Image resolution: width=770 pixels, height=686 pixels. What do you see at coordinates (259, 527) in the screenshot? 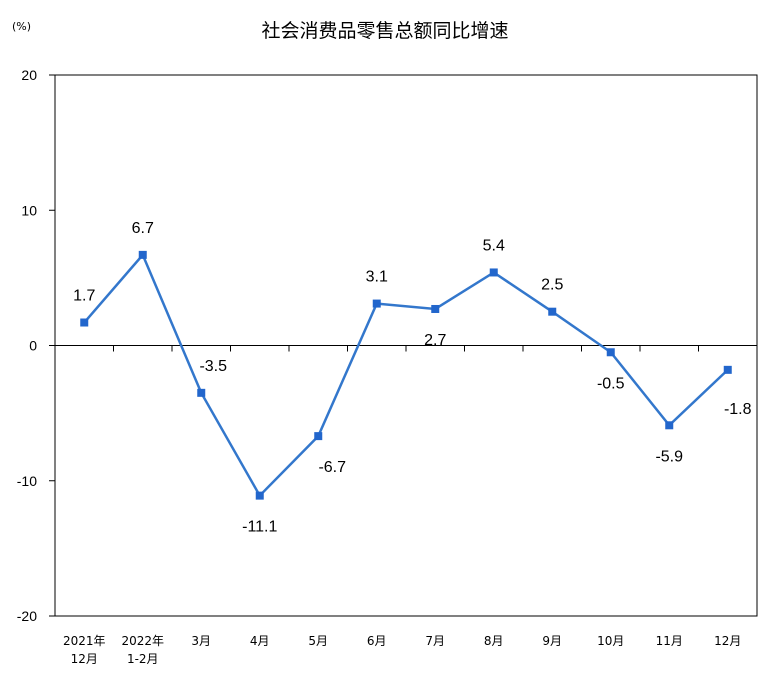
I see `data-label: -11.1` at bounding box center [259, 527].